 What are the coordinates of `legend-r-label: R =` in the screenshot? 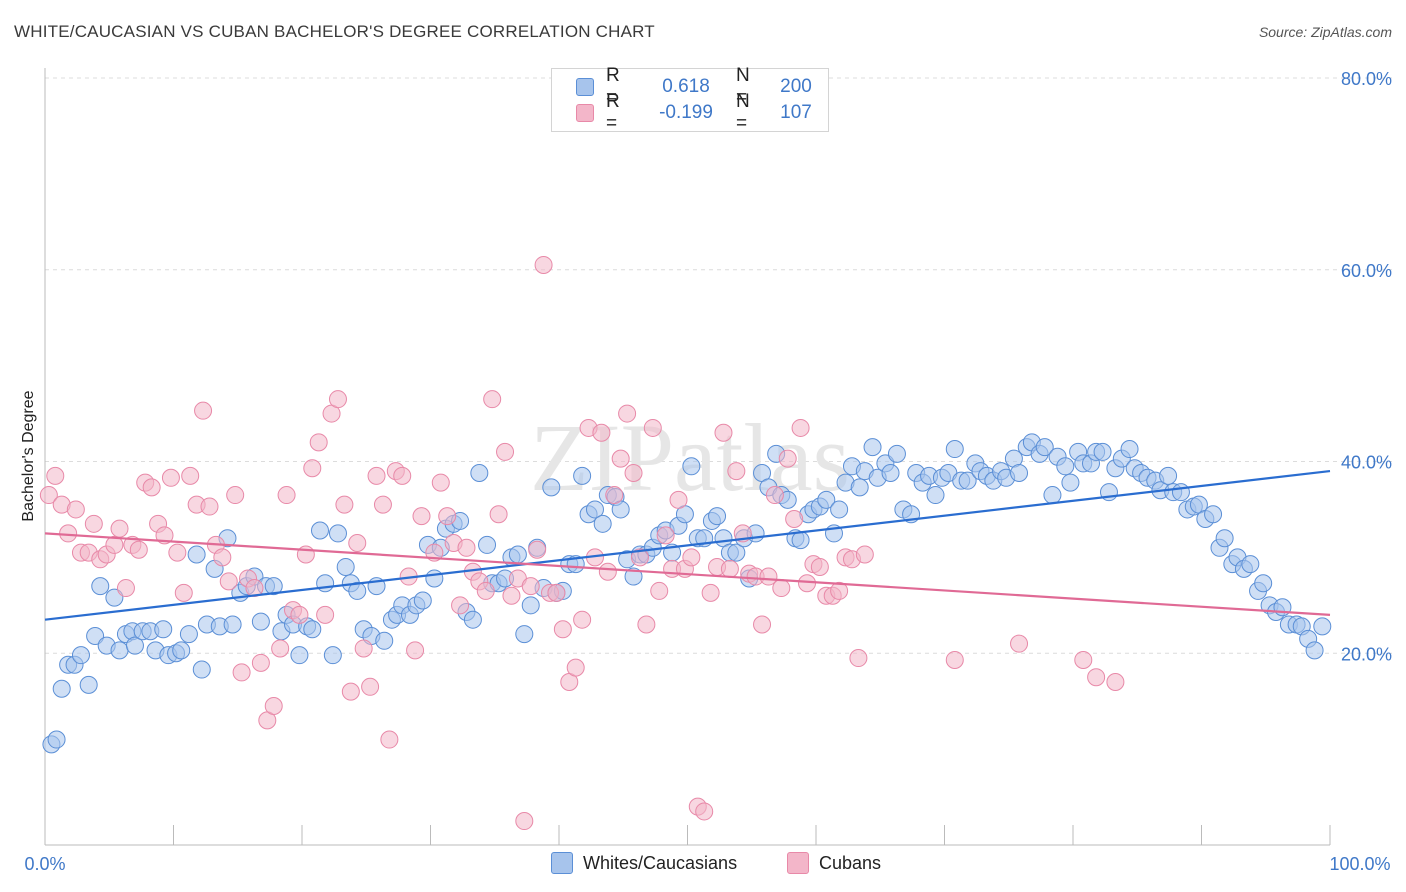 It's located at (613, 112).